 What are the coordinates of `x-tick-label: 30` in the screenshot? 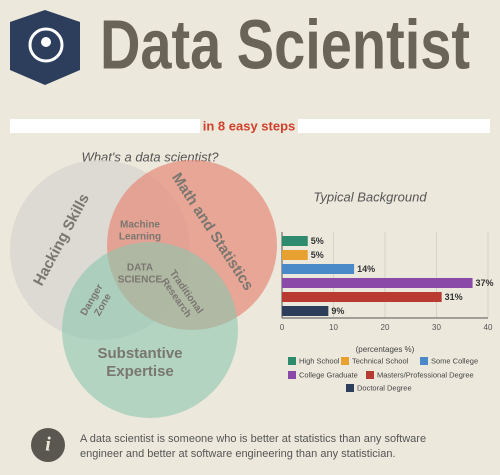 It's located at (436, 327).